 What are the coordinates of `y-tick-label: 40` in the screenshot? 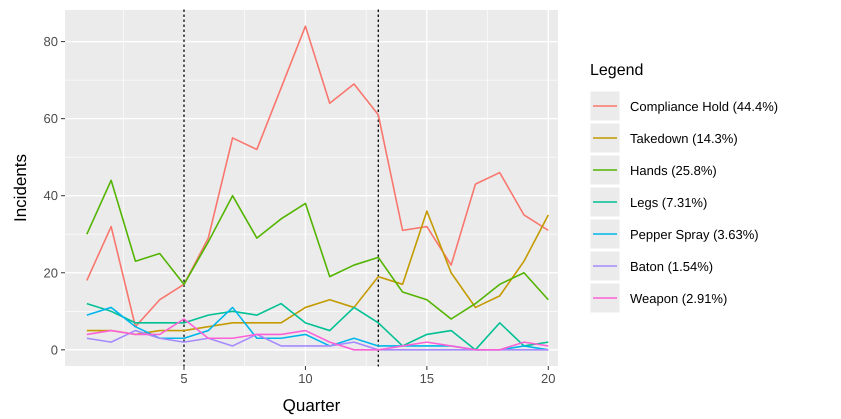 It's located at (51, 196).